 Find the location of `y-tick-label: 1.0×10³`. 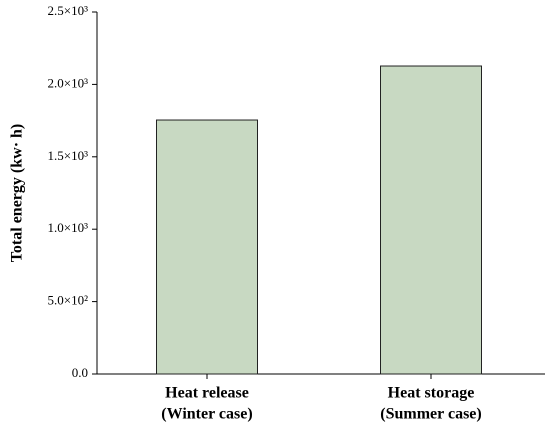

y-tick-label: 1.0×10³ is located at coordinates (68, 227).